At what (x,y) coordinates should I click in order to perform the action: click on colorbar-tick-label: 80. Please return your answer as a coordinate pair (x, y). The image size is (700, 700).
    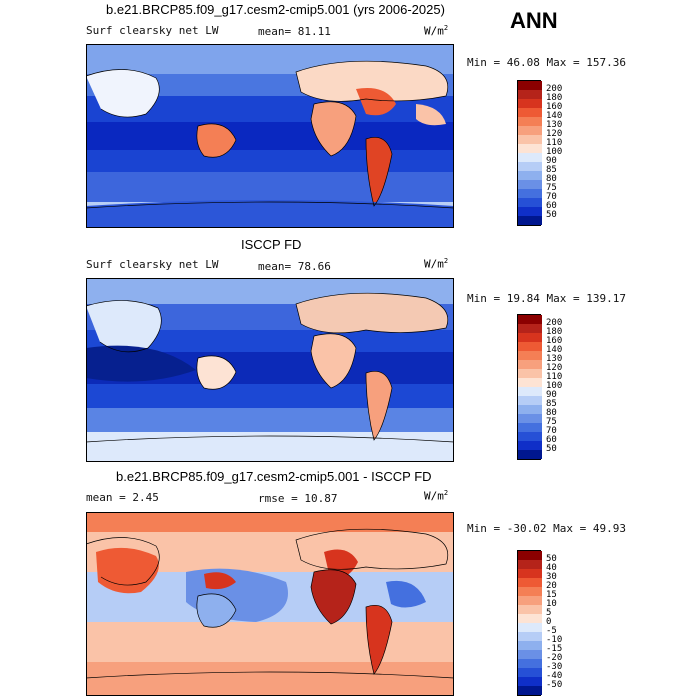
    Looking at the image, I should click on (551, 413).